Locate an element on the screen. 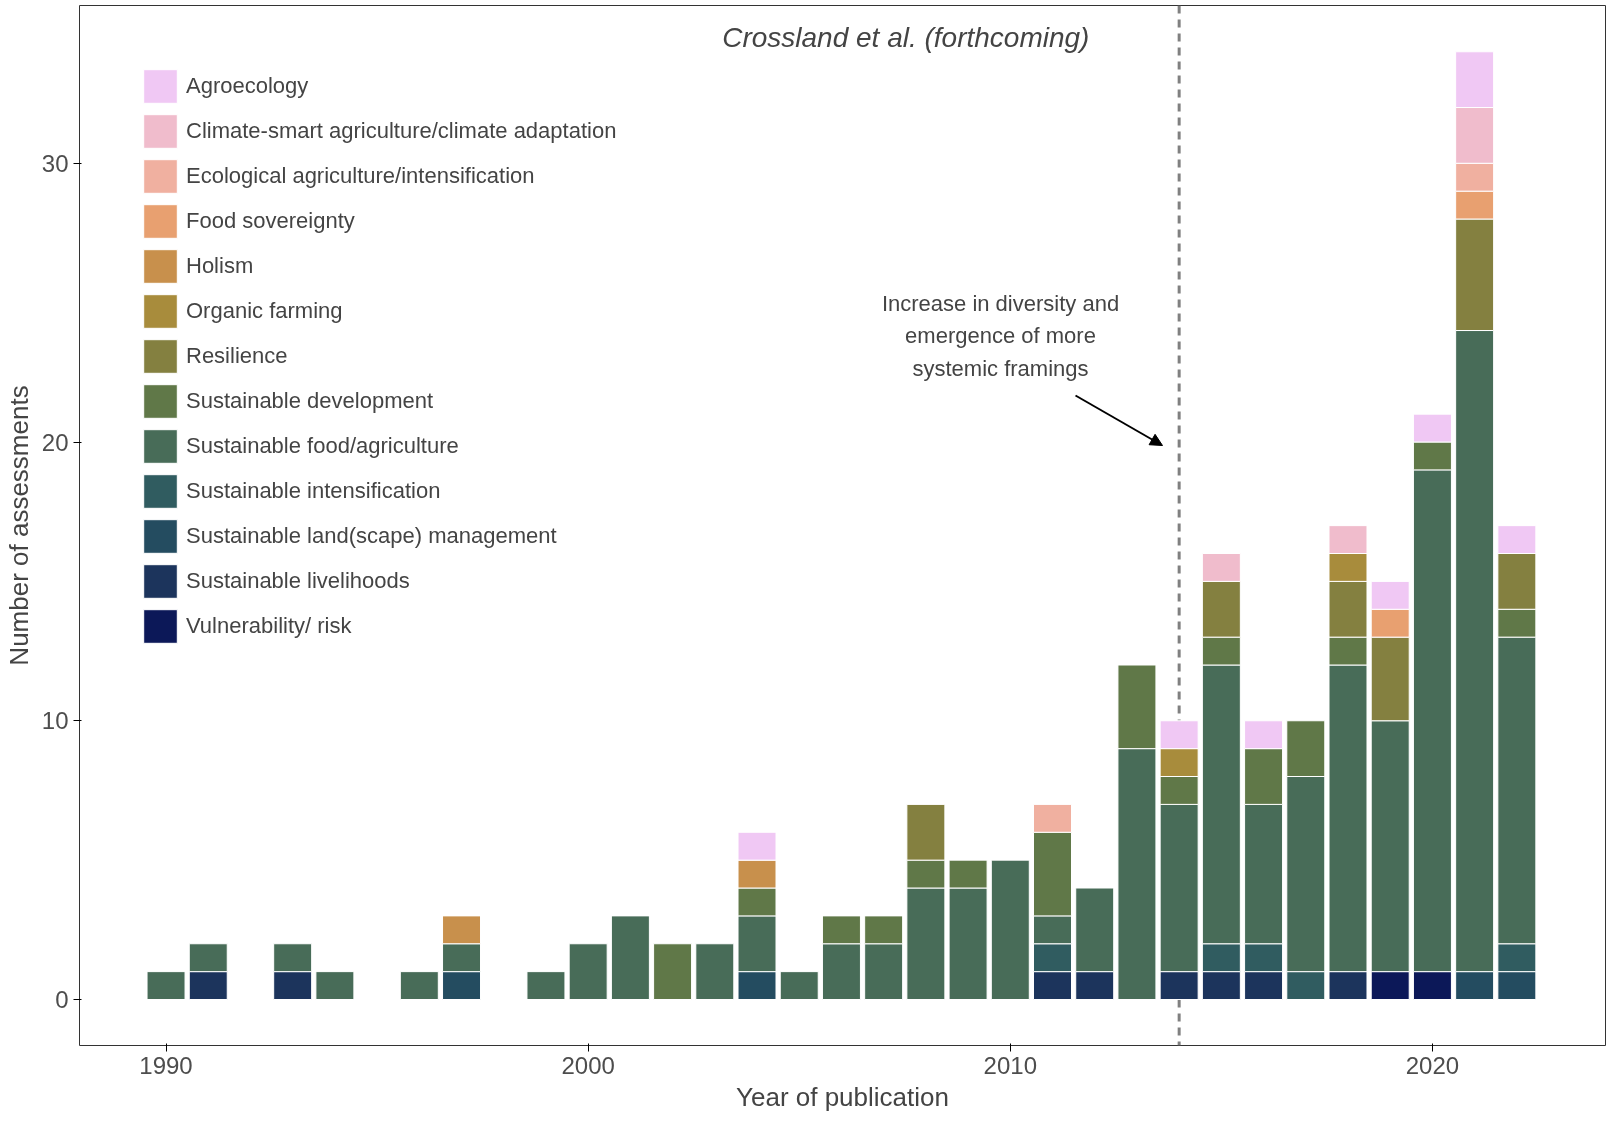  legend-label: Sustainable development is located at coordinates (310, 401).